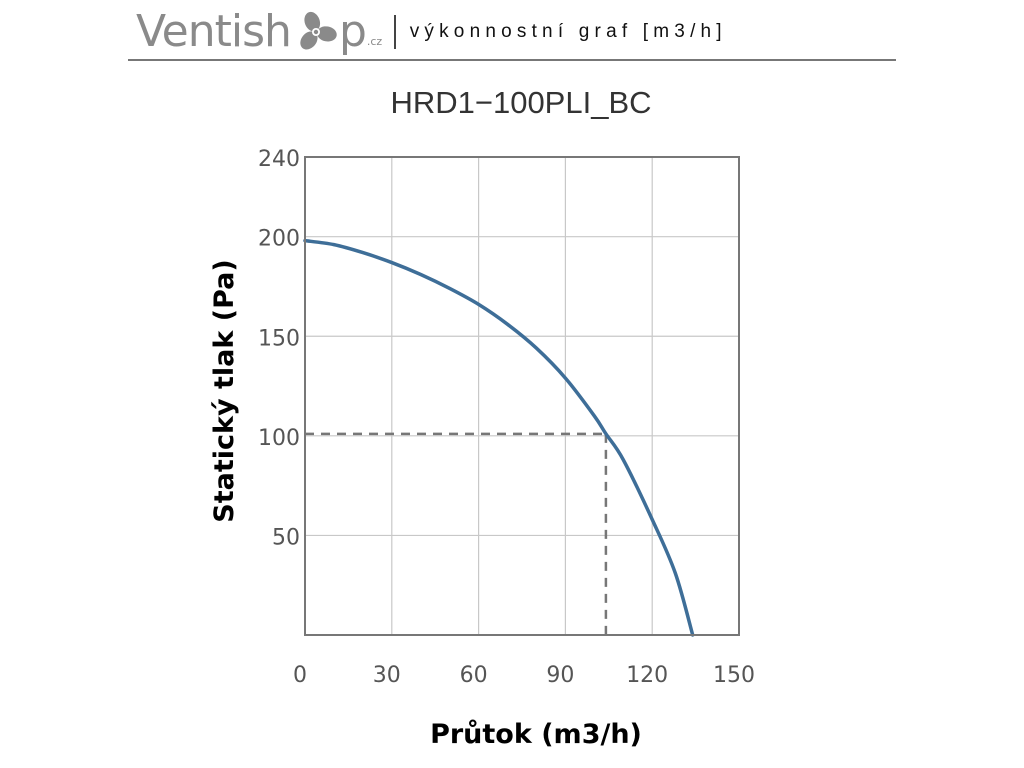 This screenshot has width=1024, height=768. I want to click on y-axis-label: Statický tlak (Pa), so click(224, 390).